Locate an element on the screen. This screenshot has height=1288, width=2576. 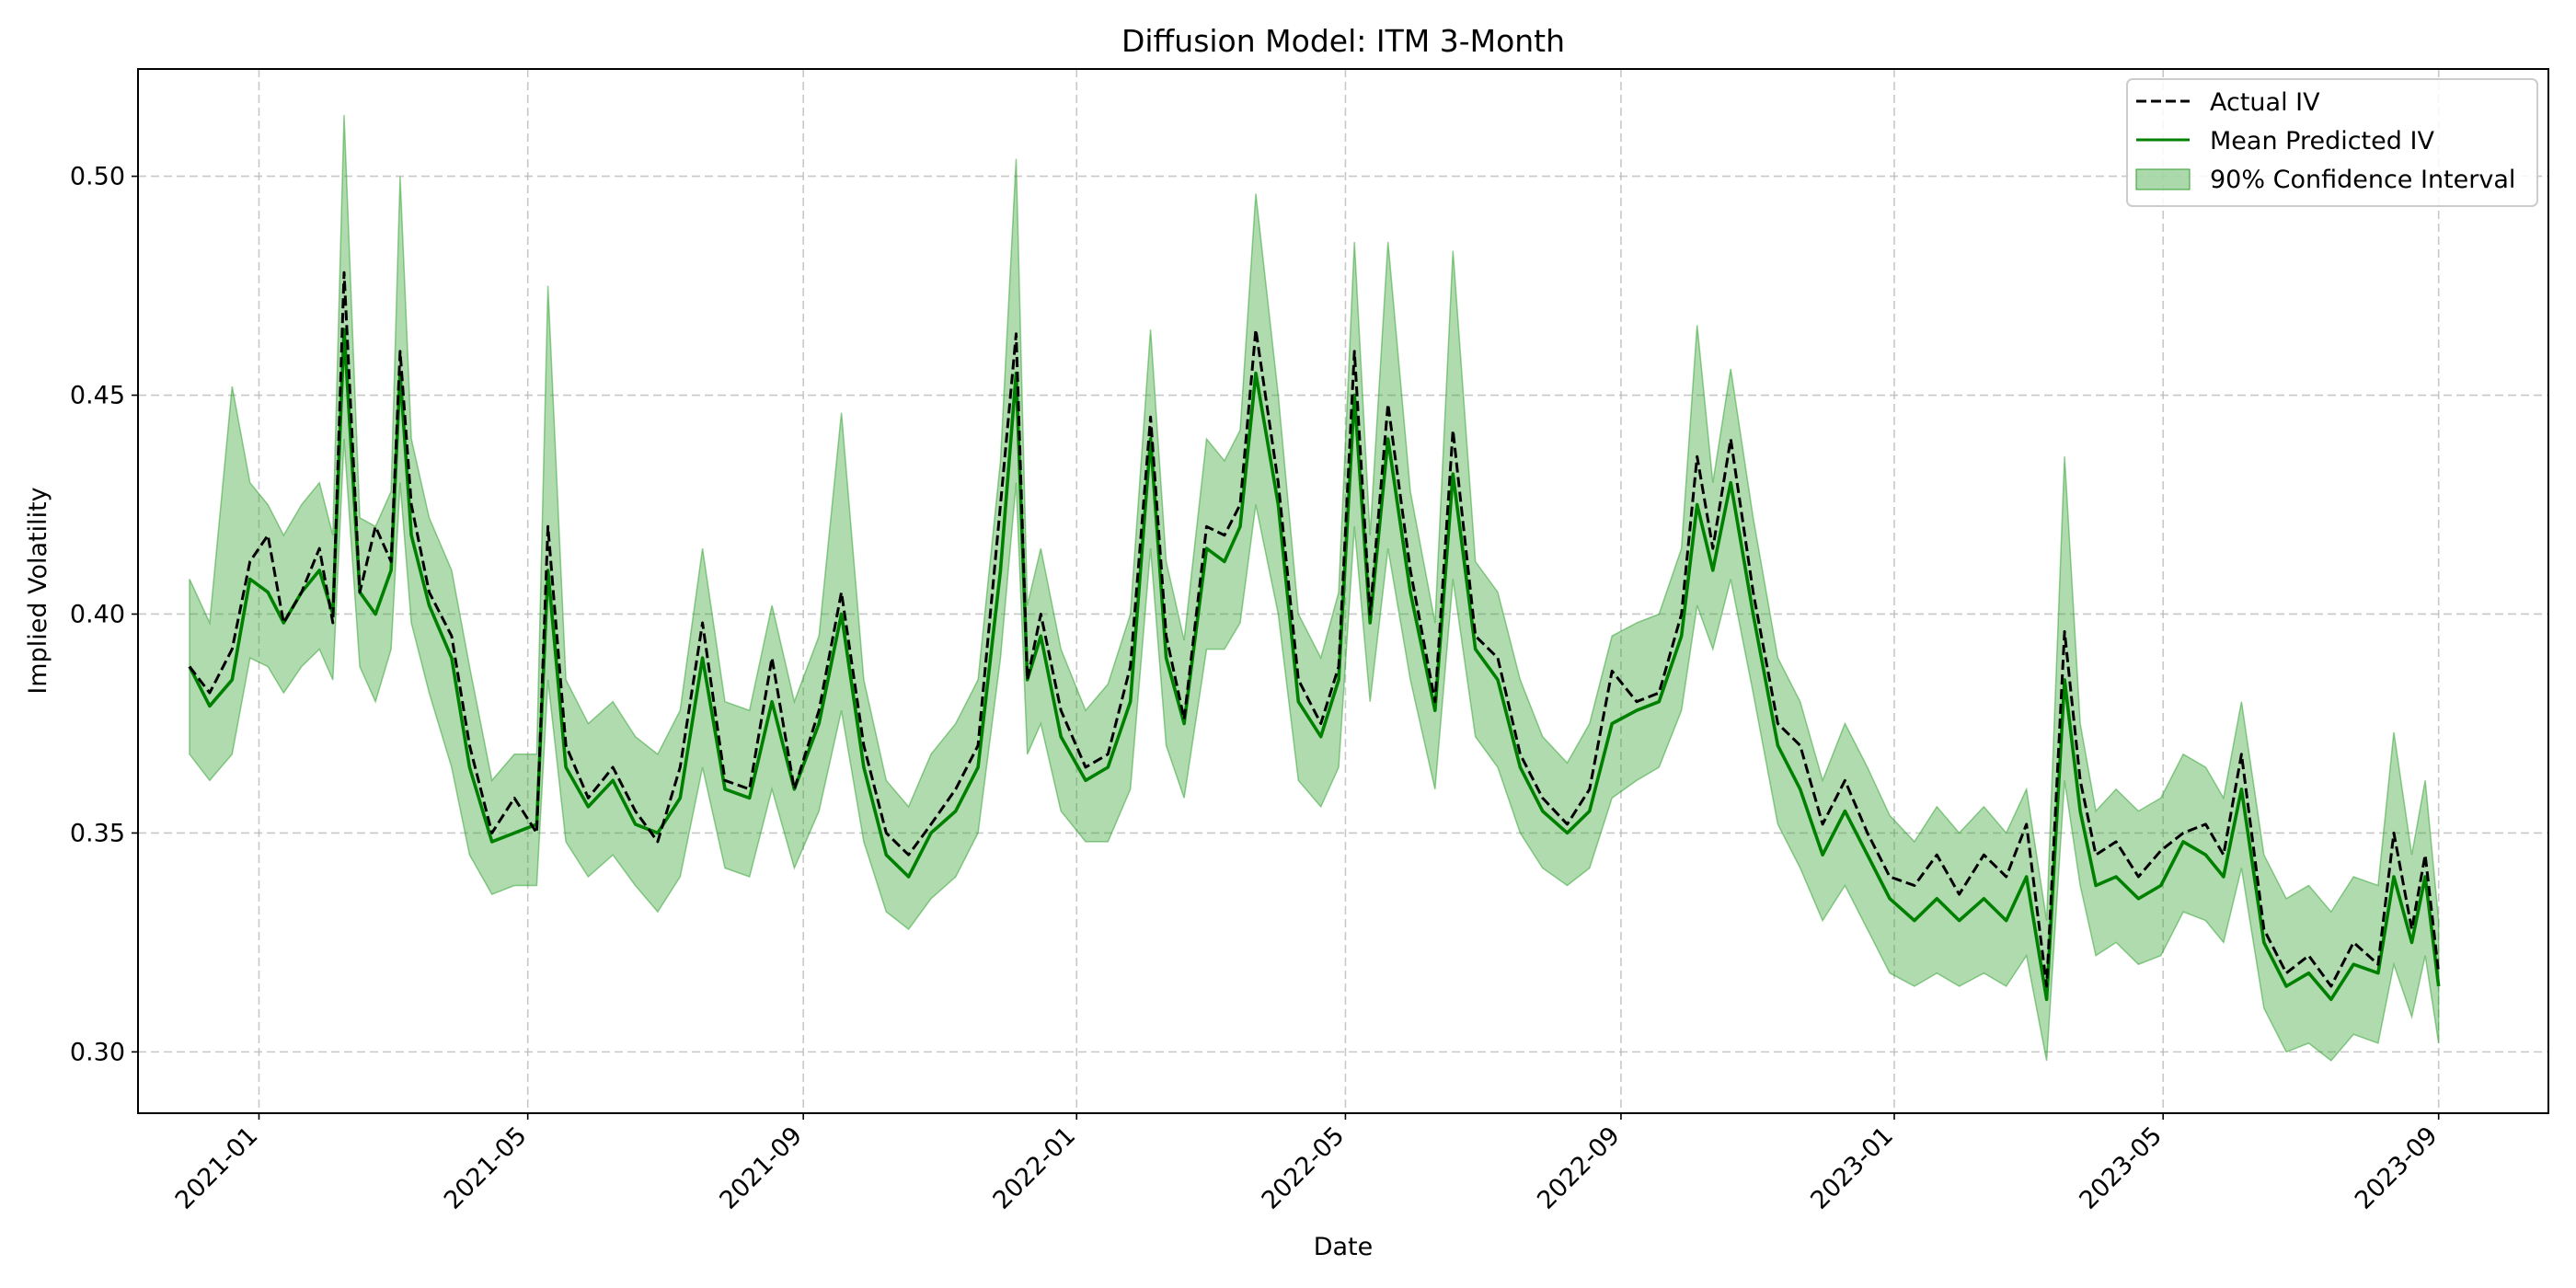
y-tick-label: 0.30 is located at coordinates (97, 1052).